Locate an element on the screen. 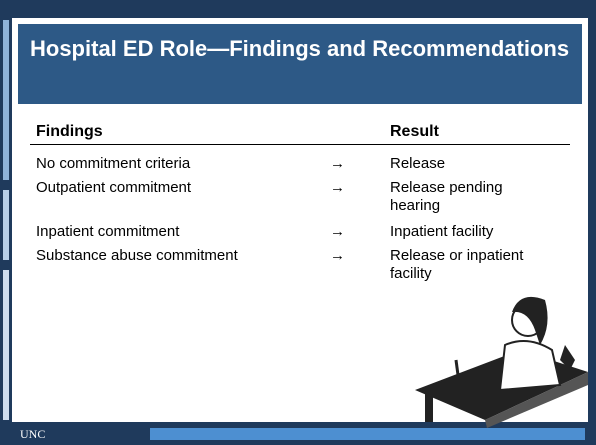 This screenshot has width=596, height=445. footer-logo: UNC is located at coordinates (33, 434).